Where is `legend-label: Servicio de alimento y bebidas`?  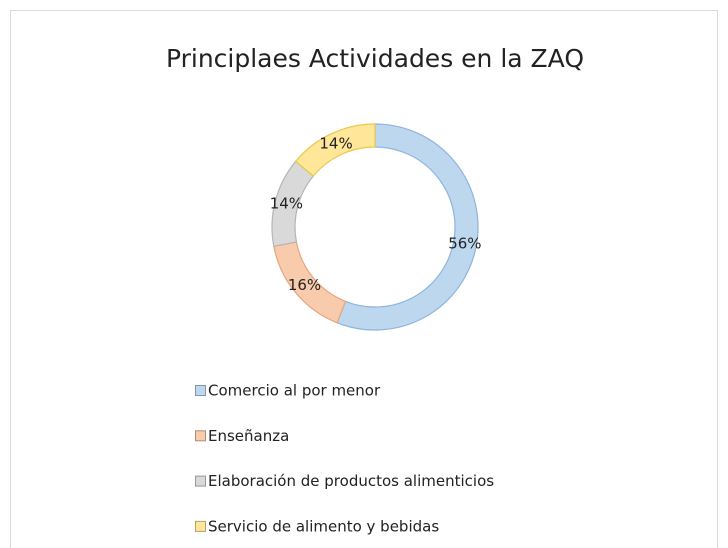 legend-label: Servicio de alimento y bebidas is located at coordinates (323, 526).